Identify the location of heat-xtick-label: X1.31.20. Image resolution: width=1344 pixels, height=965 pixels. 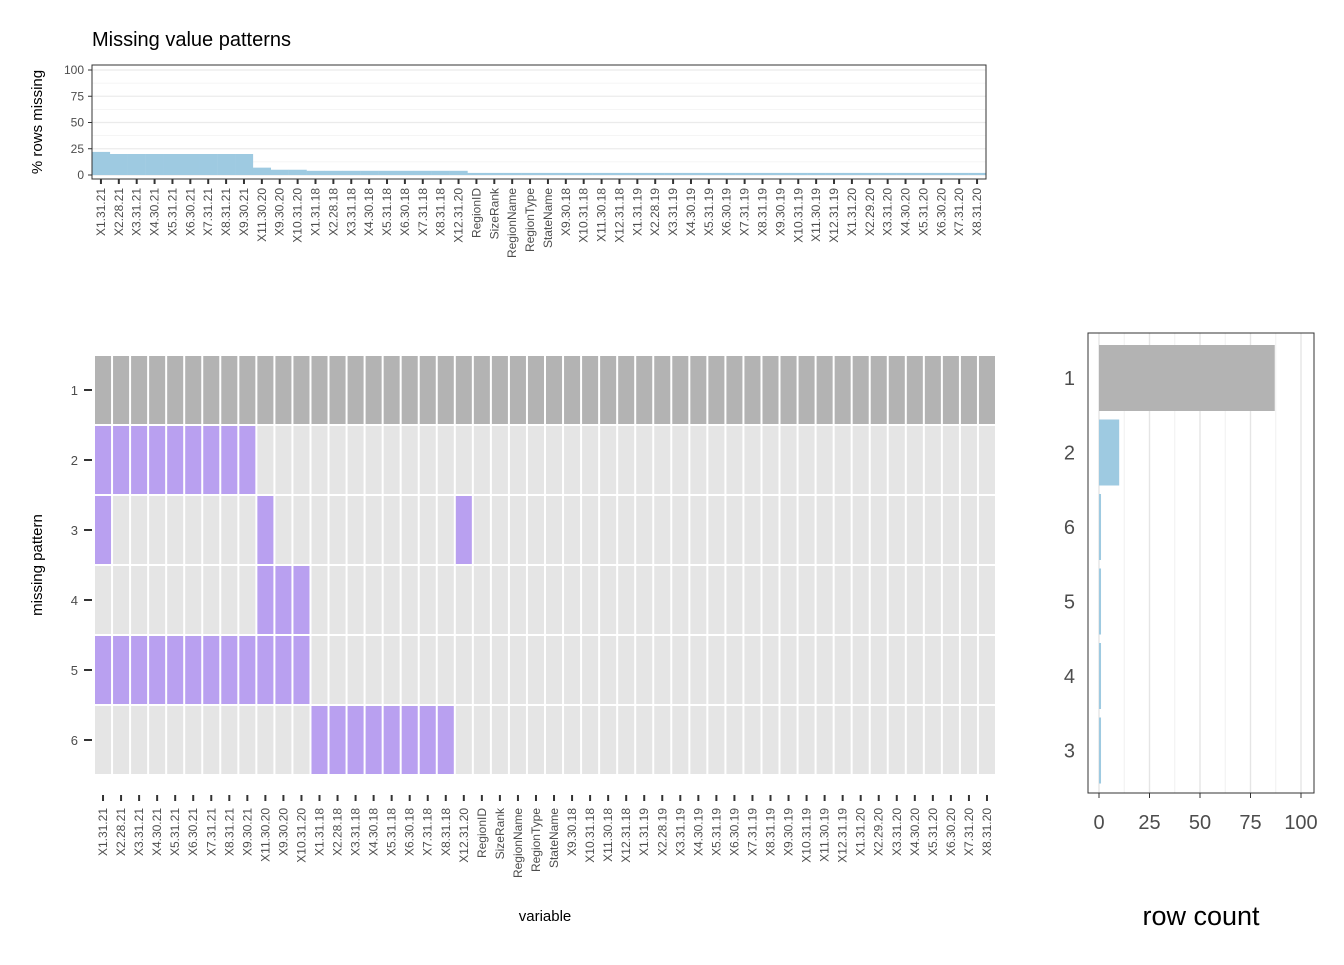
(861, 832).